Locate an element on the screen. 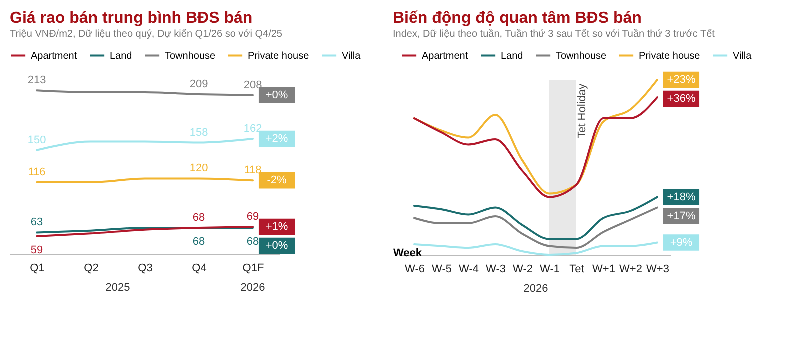 The height and width of the screenshot is (347, 800). data-label: 59 is located at coordinates (37, 250).